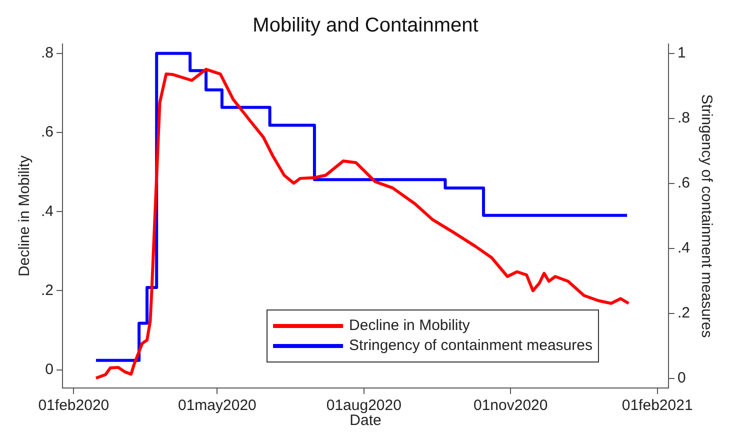 This screenshot has width=735, height=442. I want to click on y2-tick-label: .6, so click(683, 183).